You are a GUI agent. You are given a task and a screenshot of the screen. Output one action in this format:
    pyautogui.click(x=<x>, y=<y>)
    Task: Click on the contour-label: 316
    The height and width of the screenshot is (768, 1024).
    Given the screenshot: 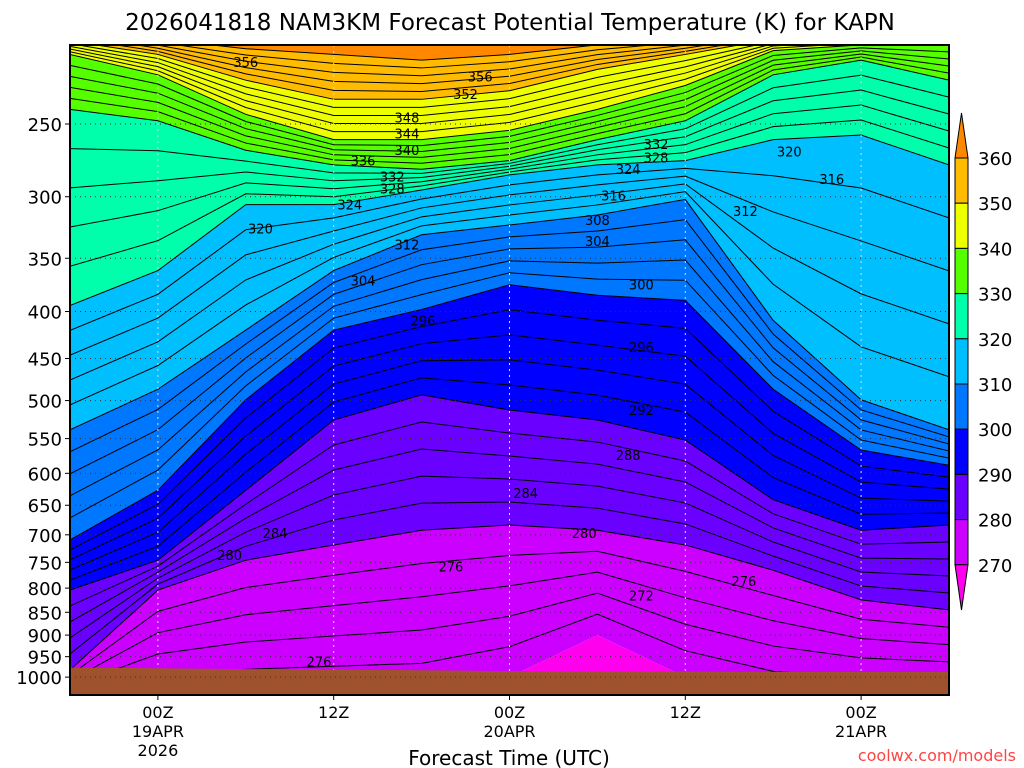 What is the action you would take?
    pyautogui.click(x=613, y=196)
    